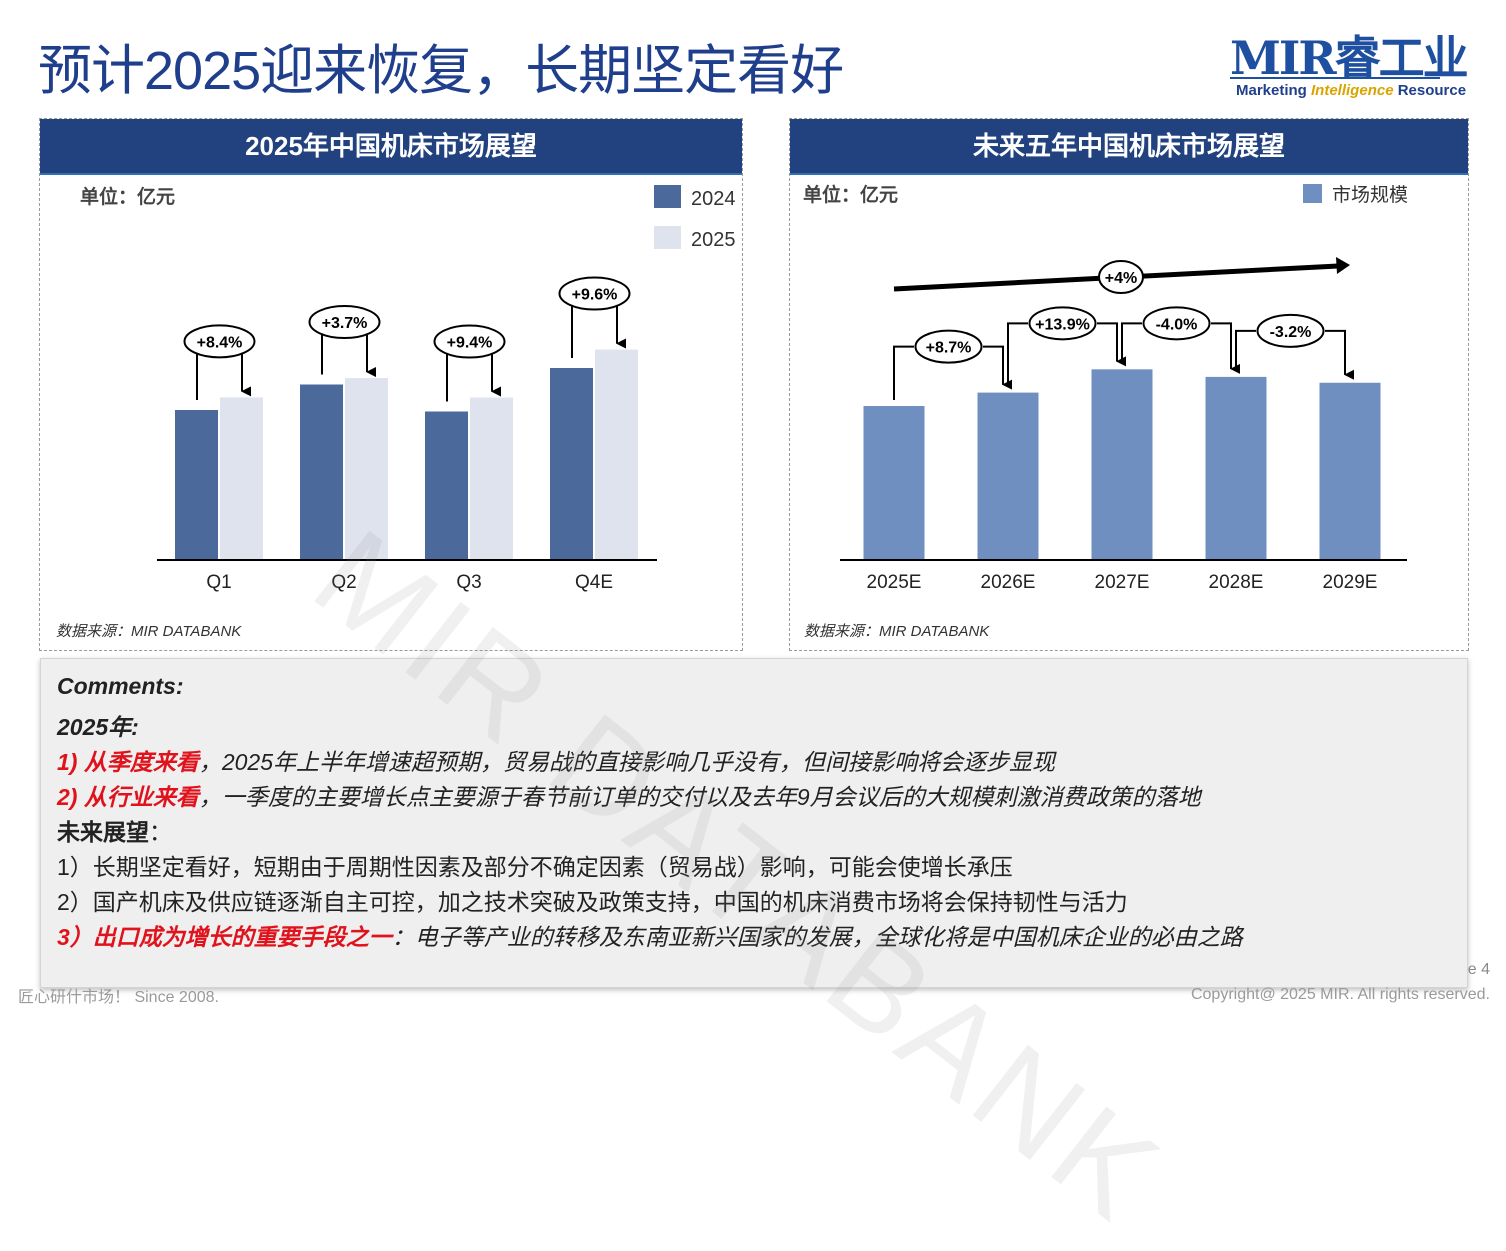 This screenshot has height=1251, width=1506. I want to click on bar-2029E, so click(1350, 471).